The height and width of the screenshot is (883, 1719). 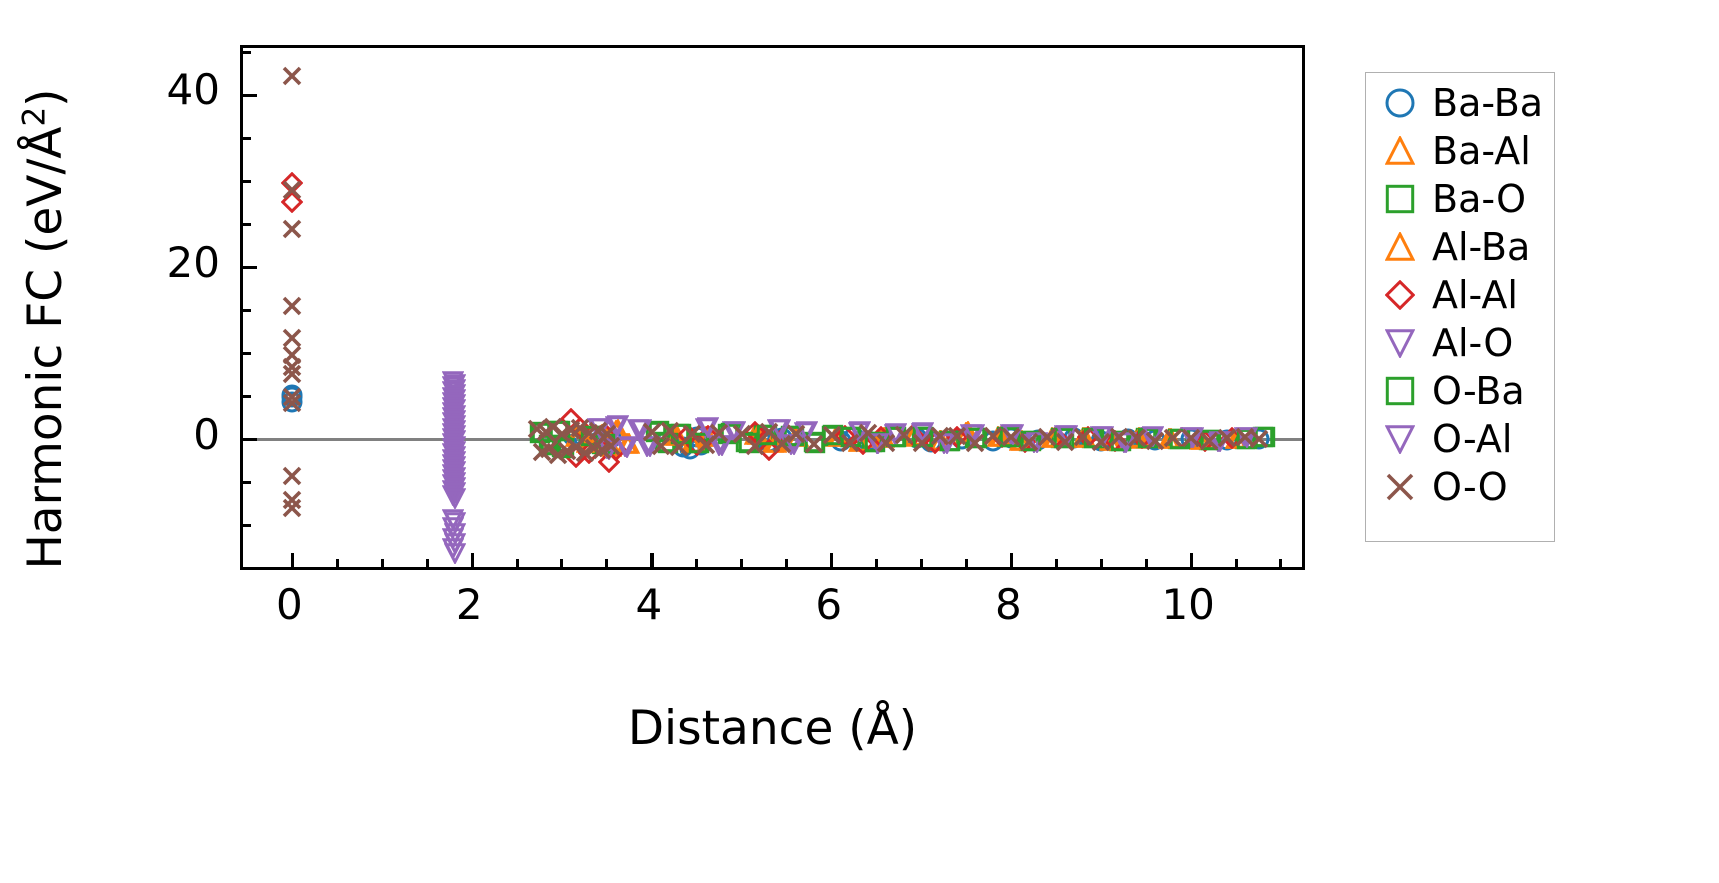 I want to click on legend-box: Ba-Ba Ba-Al Ba-O Al-Ba Al-Al Al-O O-Ba O-Al O-O, so click(x=1460, y=307).